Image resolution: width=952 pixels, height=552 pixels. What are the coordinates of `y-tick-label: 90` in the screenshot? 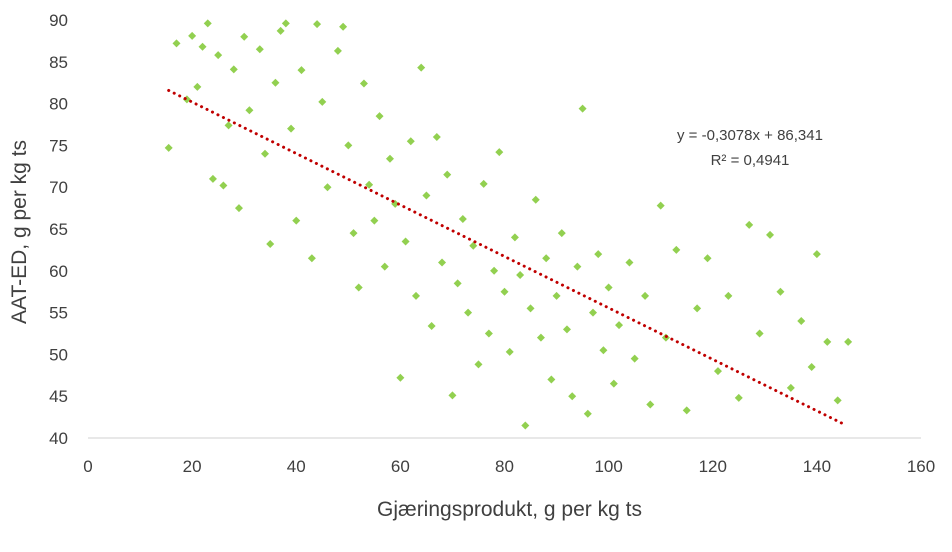 It's located at (58, 20).